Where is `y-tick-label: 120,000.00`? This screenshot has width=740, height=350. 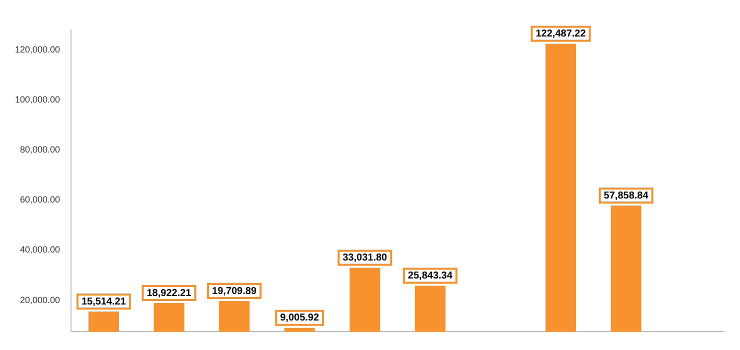
y-tick-label: 120,000.00 is located at coordinates (37, 49).